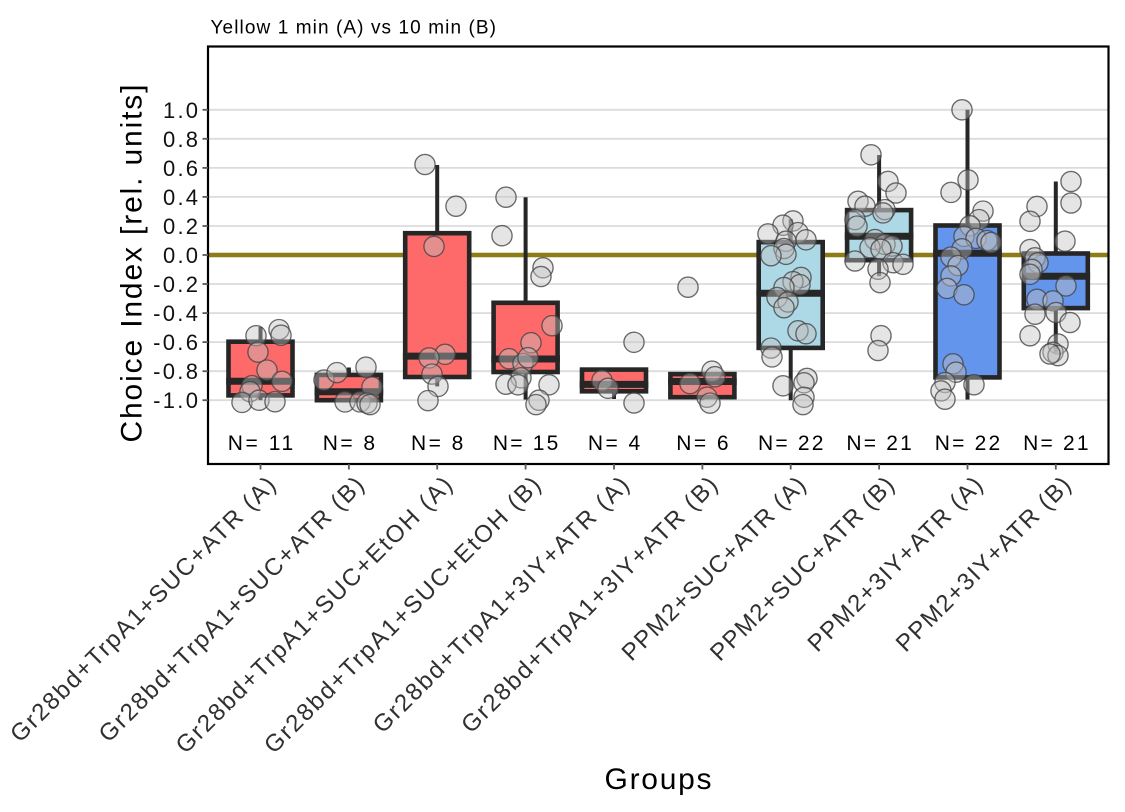  Describe the element at coordinates (180, 226) in the screenshot. I see `svg-text: 0.2` at that location.